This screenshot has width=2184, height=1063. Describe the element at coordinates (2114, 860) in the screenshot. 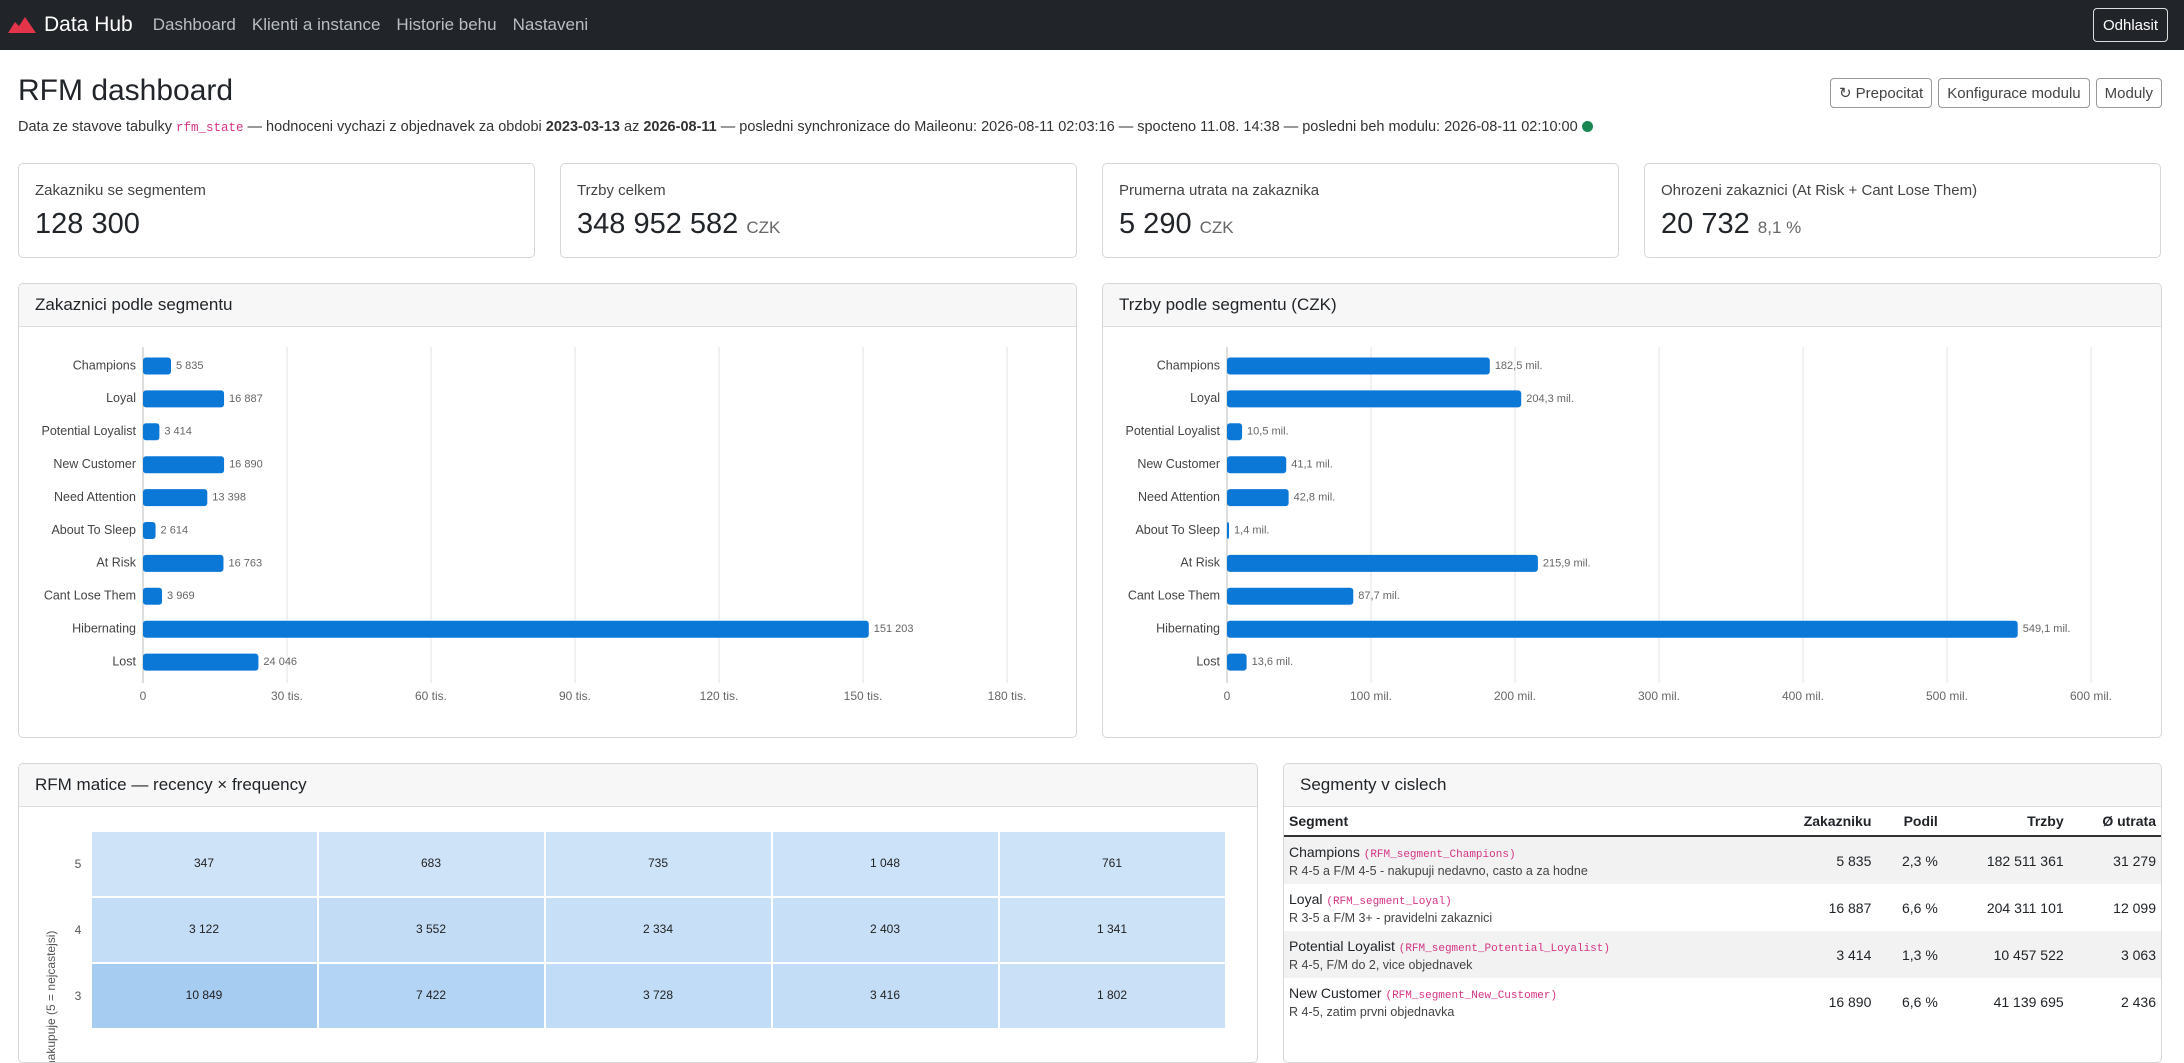

I see `table-cell: 31 279` at that location.